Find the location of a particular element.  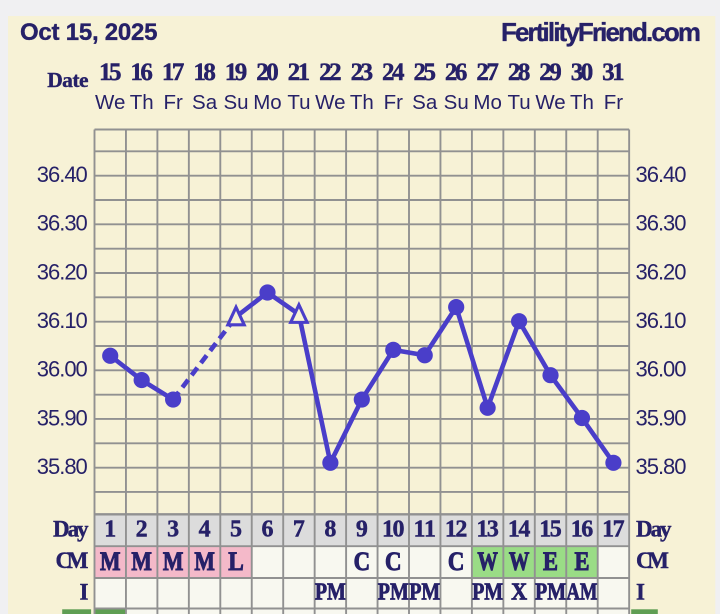

svg-text: 30 is located at coordinates (582, 72).